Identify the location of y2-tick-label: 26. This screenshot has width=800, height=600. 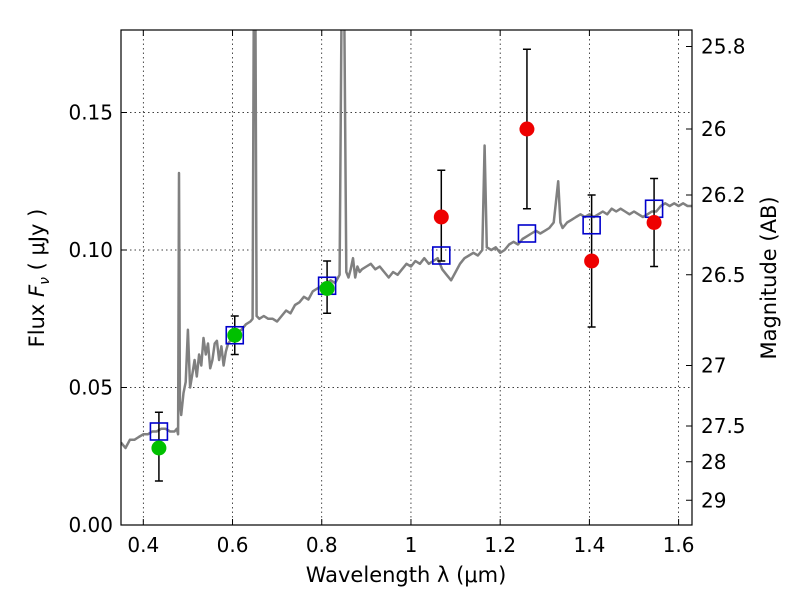
(713, 129).